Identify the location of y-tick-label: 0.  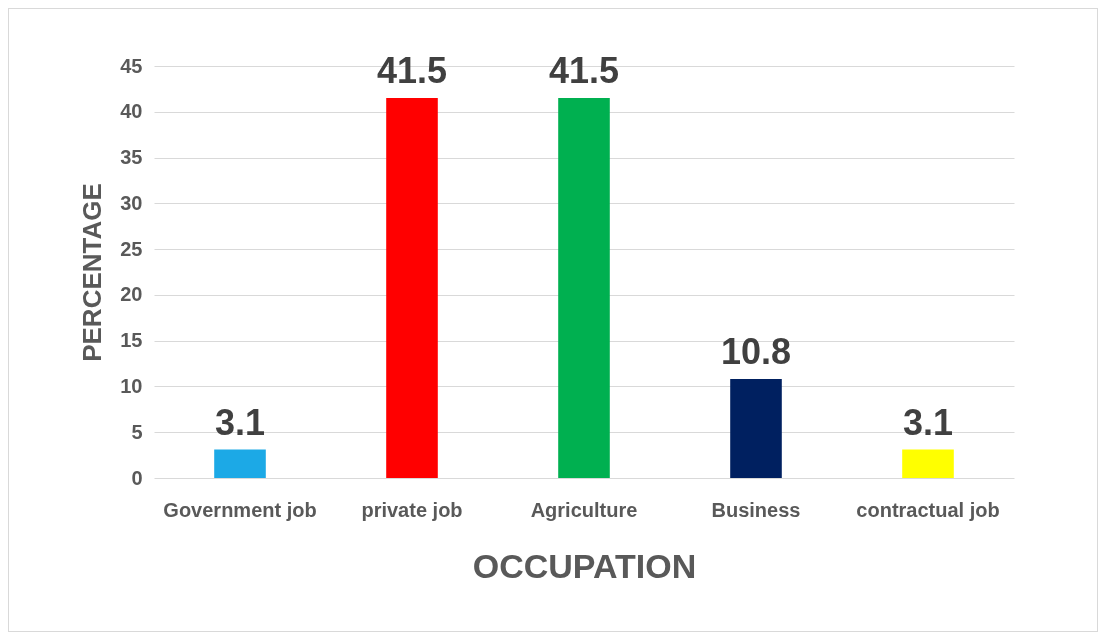
(137, 477).